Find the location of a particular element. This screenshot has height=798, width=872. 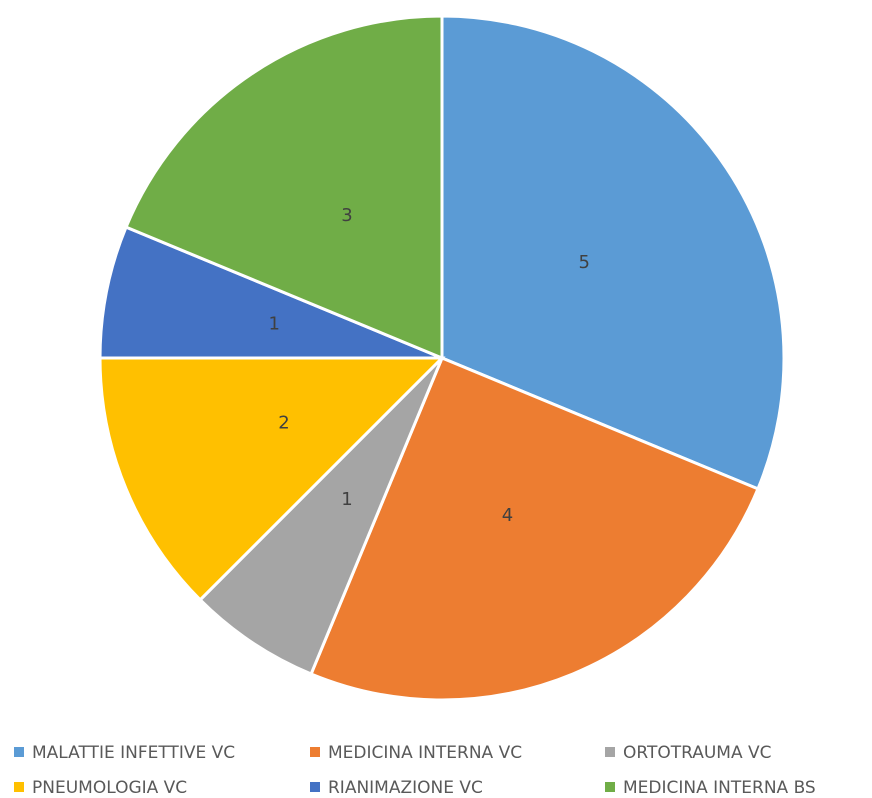

legend-label: PNEUMOLOGIA VC is located at coordinates (109, 788).